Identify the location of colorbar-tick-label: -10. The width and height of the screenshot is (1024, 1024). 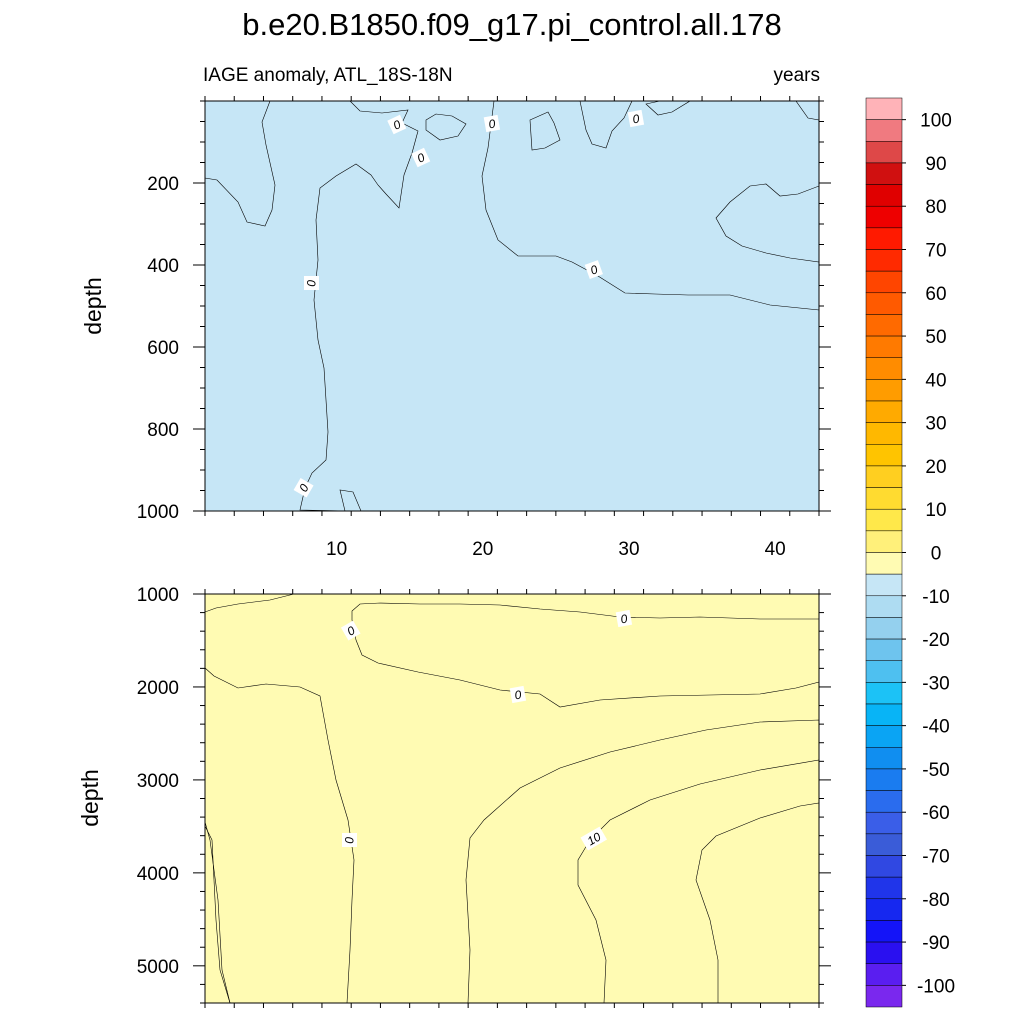
(935, 597).